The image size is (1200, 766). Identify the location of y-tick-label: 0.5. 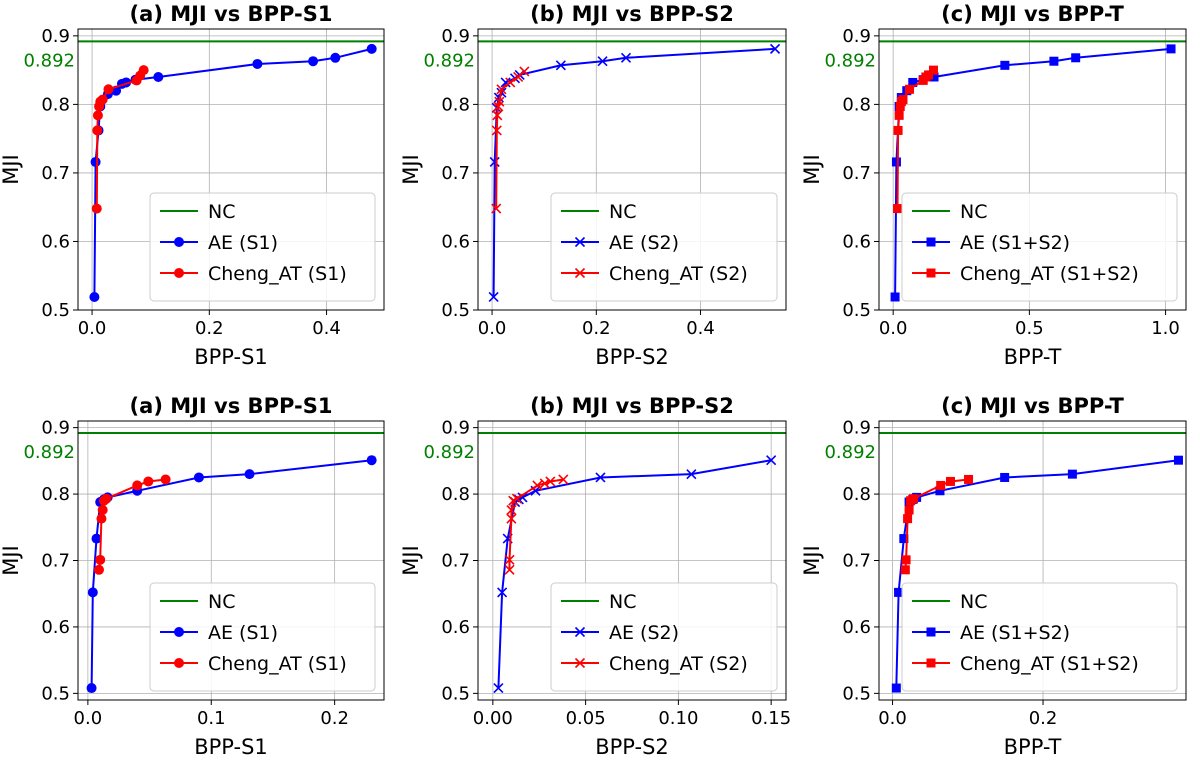
(856, 693).